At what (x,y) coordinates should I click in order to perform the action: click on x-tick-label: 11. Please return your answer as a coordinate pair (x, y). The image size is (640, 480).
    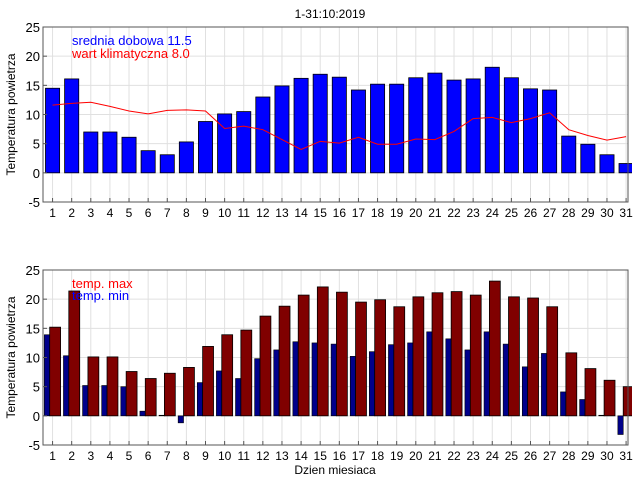
    Looking at the image, I should click on (244, 456).